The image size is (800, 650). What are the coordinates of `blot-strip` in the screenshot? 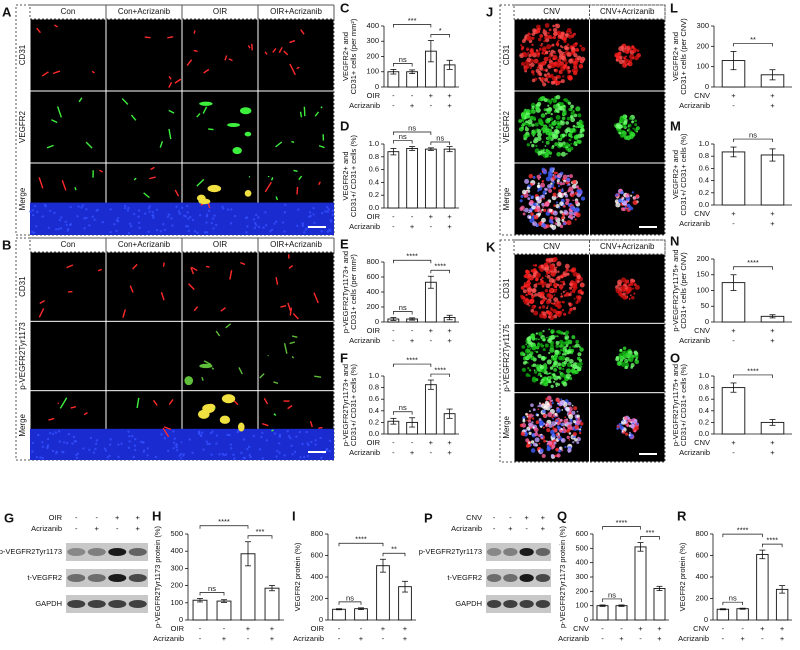 It's located at (107, 604).